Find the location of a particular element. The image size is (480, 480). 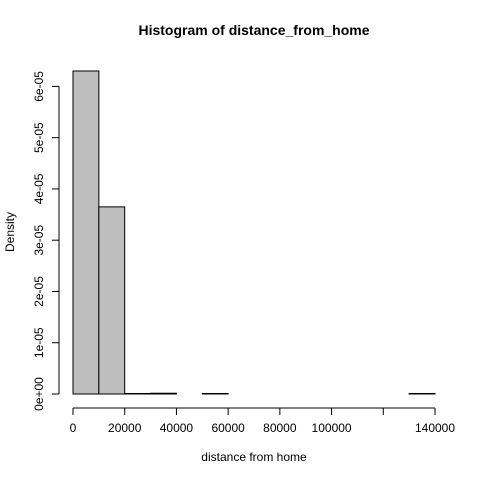

y-tick-label: 6e-05 is located at coordinates (39, 86).